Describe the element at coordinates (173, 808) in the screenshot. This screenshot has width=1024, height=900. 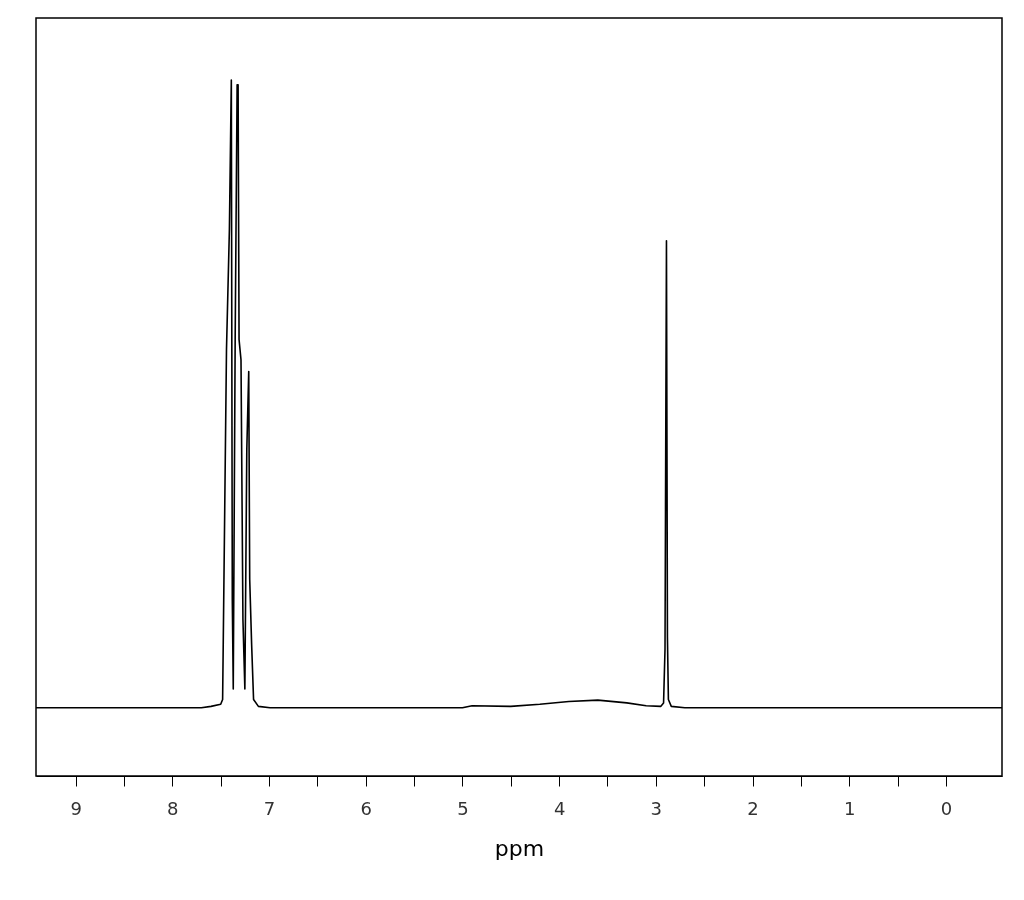
I see `x-tick-label: 8` at that location.